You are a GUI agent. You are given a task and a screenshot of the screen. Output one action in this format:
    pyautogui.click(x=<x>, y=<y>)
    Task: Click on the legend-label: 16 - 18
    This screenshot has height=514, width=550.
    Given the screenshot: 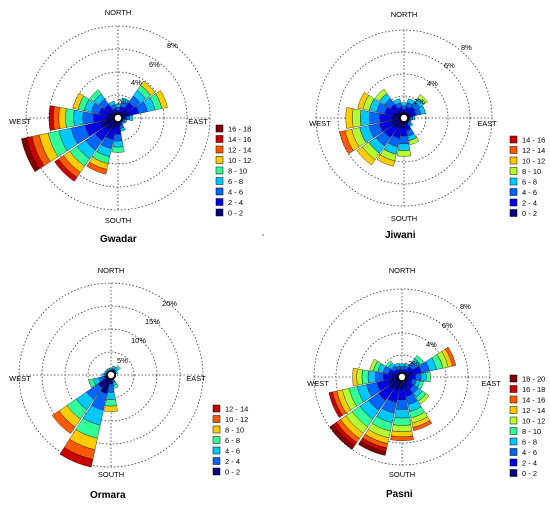 What is the action you would take?
    pyautogui.click(x=239, y=129)
    